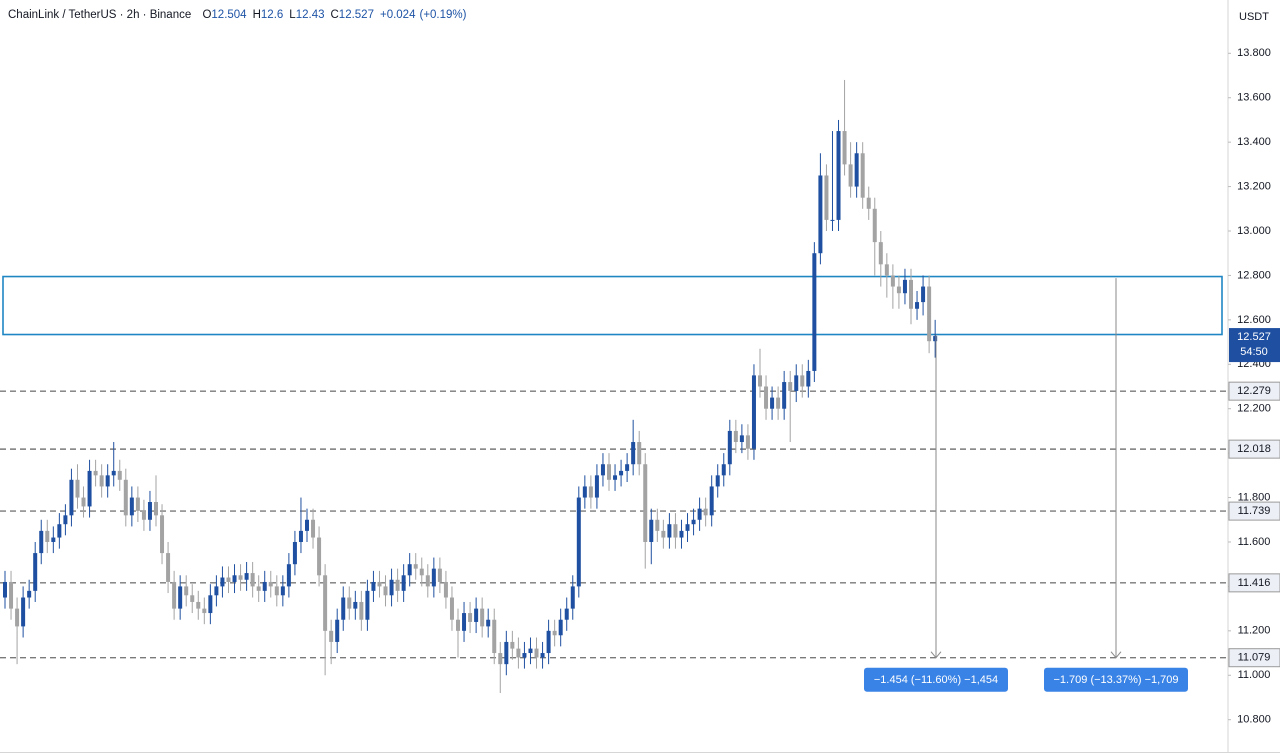  Describe the element at coordinates (1254, 352) in the screenshot. I see `countdown: 54:50` at that location.